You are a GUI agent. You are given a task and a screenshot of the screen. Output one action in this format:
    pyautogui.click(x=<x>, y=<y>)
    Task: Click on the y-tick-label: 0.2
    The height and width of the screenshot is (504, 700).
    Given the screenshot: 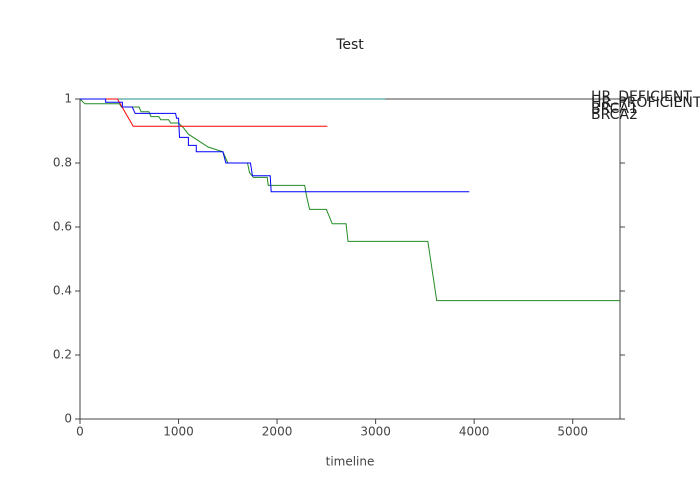 What is the action you would take?
    pyautogui.click(x=62, y=355)
    